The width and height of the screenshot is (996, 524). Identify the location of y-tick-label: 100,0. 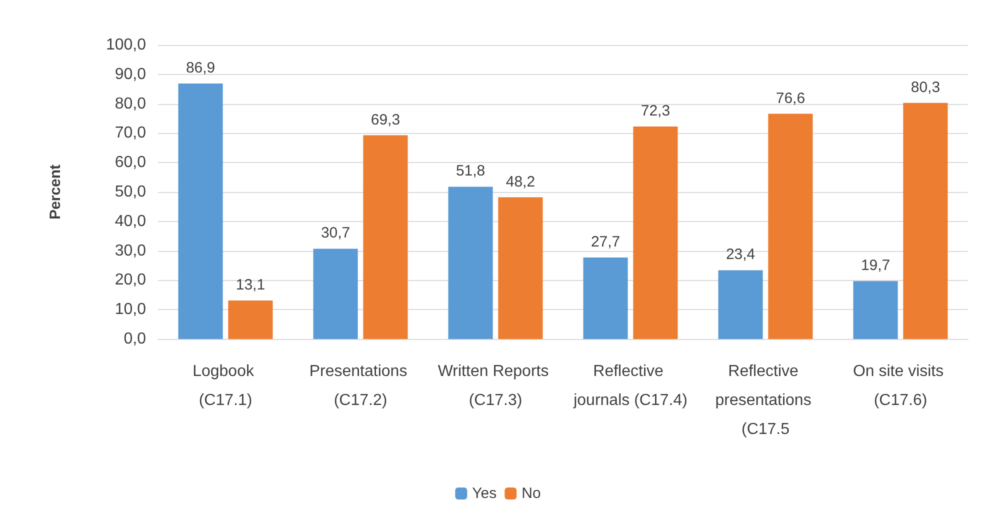
(126, 45).